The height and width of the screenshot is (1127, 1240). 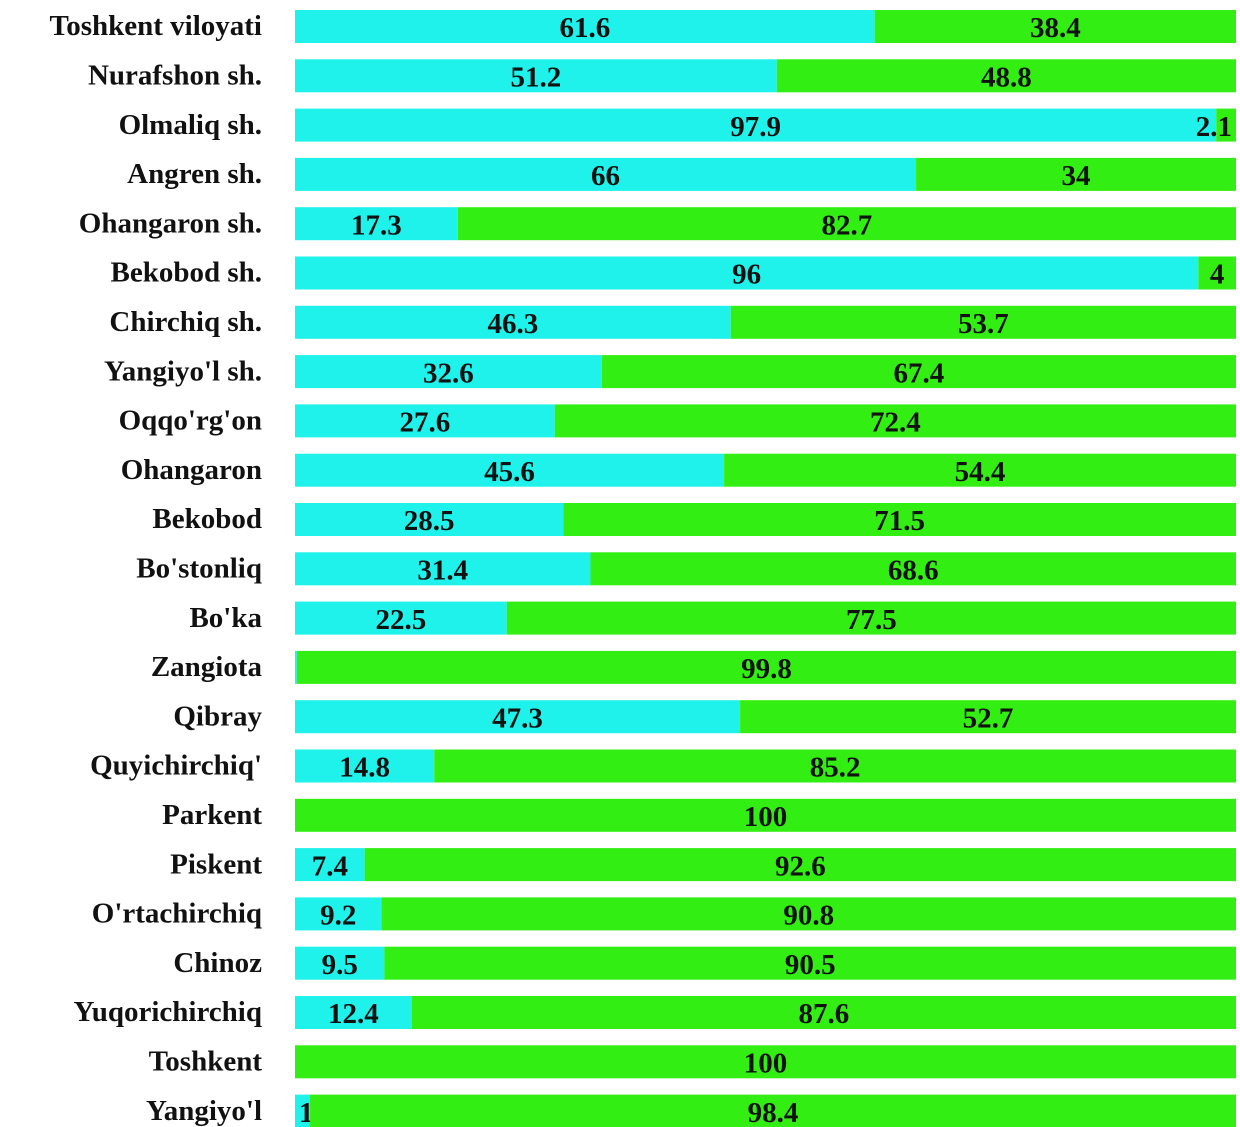 What do you see at coordinates (217, 716) in the screenshot?
I see `y-tick-label: Qibray` at bounding box center [217, 716].